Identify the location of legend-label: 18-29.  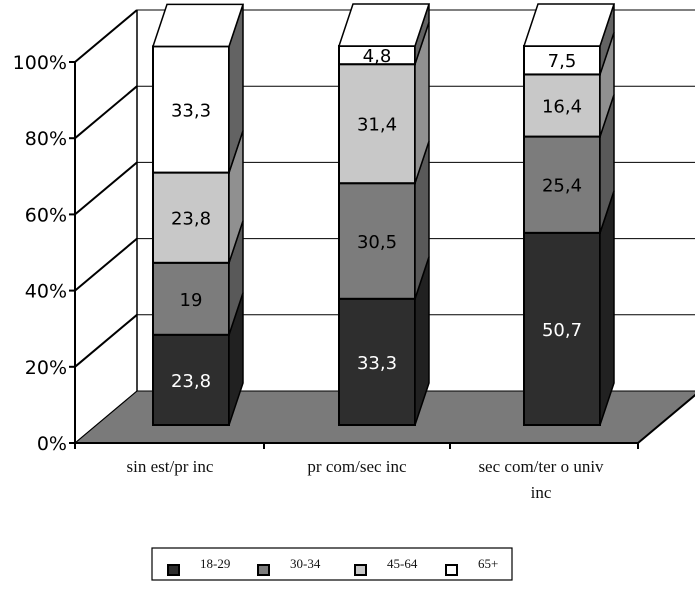
(215, 563).